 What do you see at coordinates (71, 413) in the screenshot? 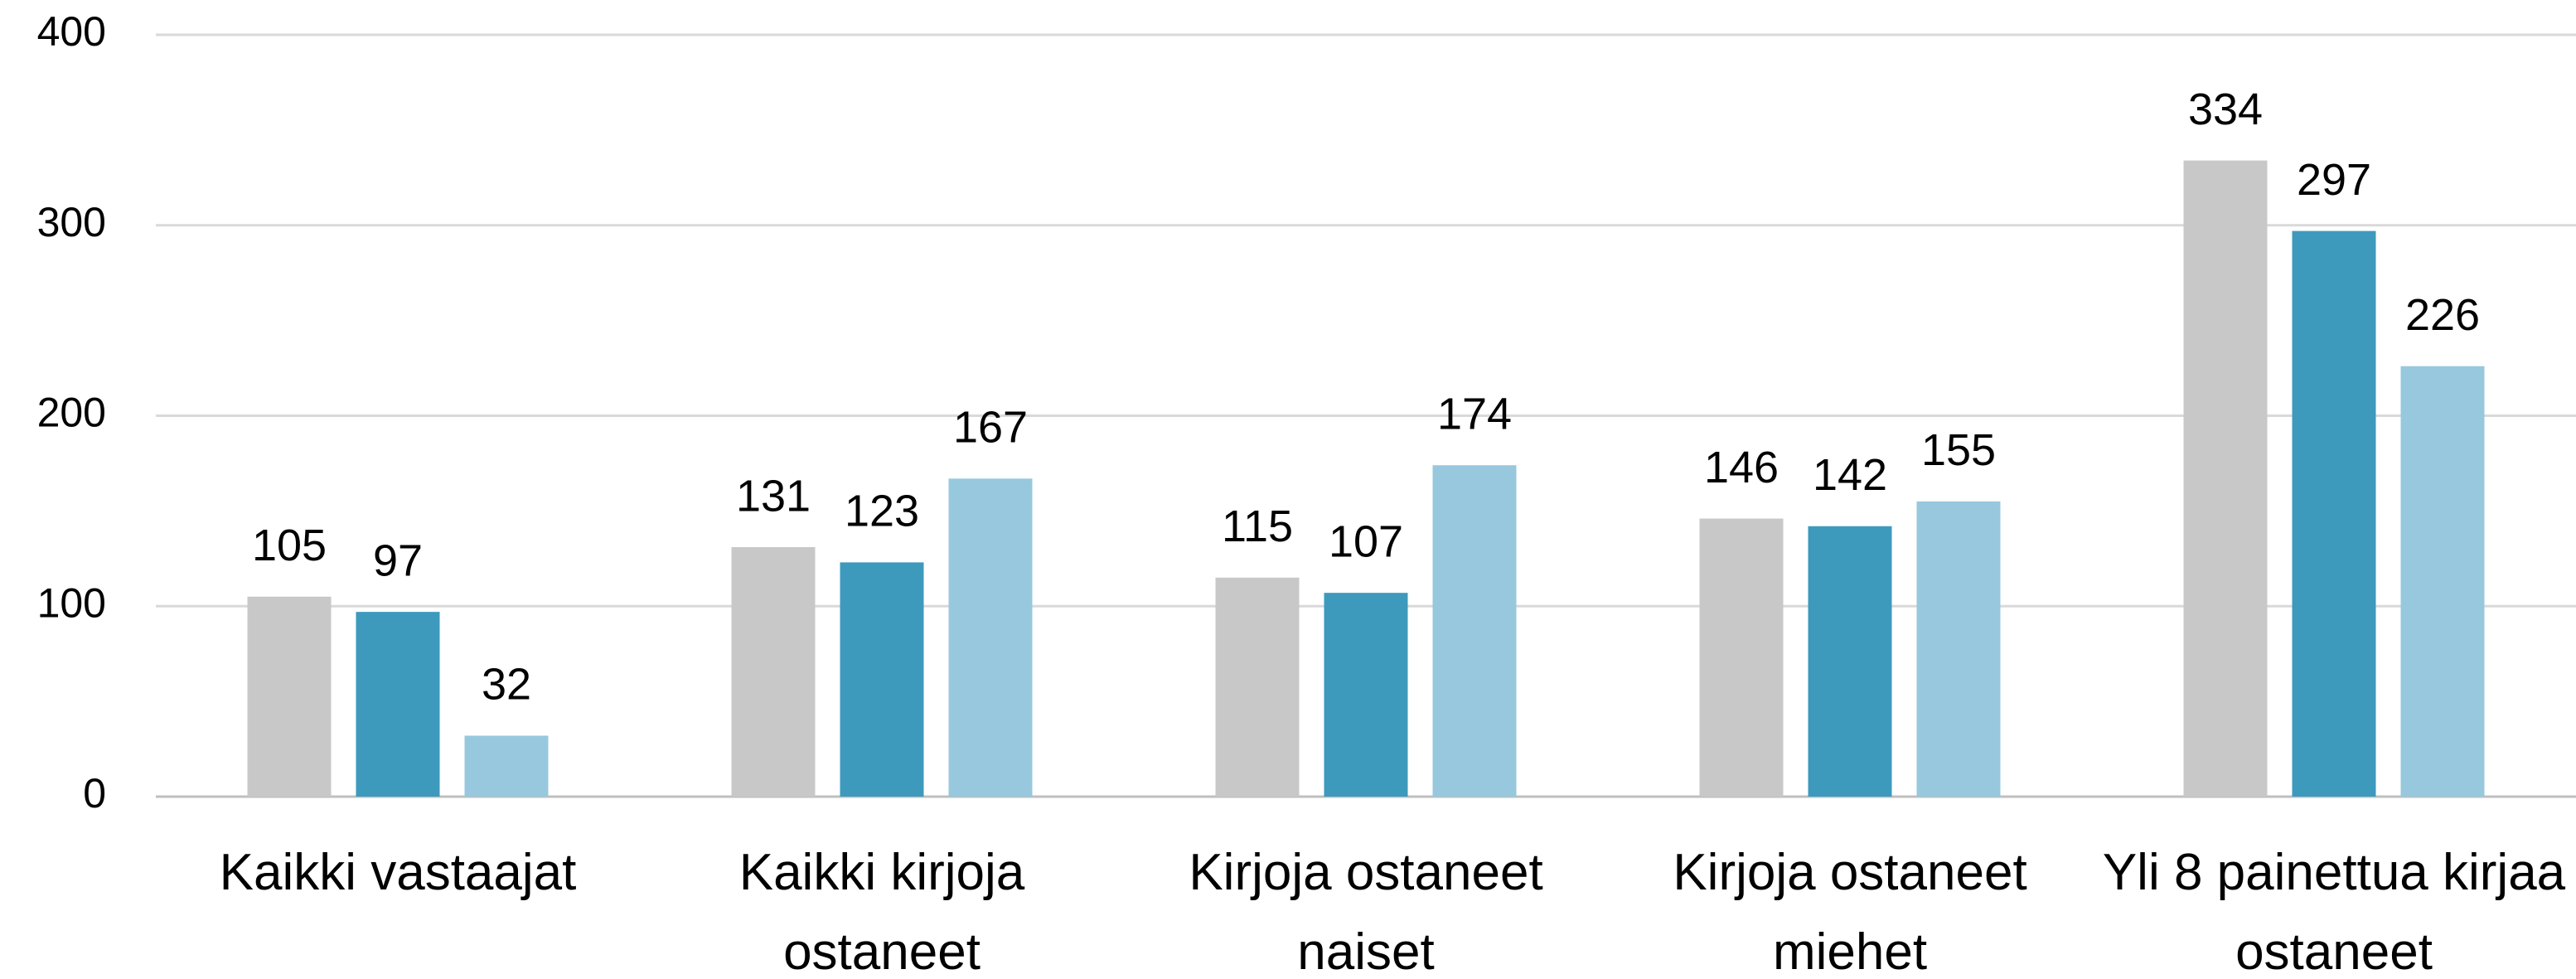
I see `y-tick-label: 200` at bounding box center [71, 413].